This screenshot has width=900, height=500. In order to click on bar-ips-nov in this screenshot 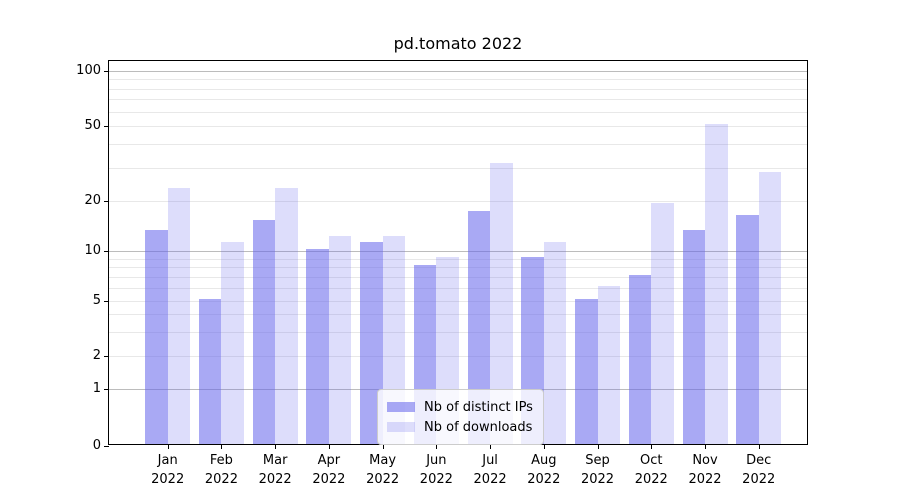, I will do `click(693, 337)`.